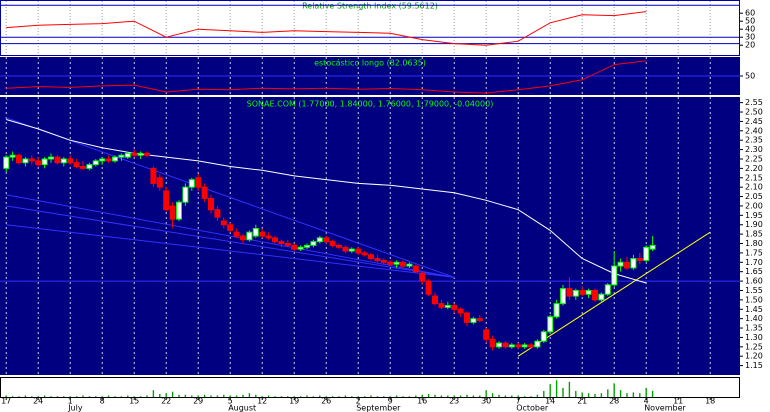 Image resolution: width=770 pixels, height=412 pixels. I want to click on y-tick-label: 1.75, so click(754, 252).